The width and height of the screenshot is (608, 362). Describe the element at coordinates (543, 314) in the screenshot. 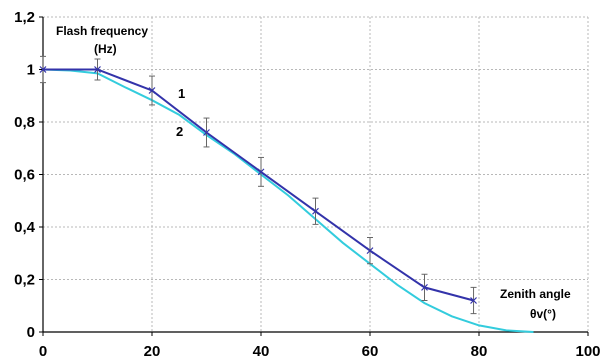

I see `x-axis-title-line2: θv(°)` at that location.